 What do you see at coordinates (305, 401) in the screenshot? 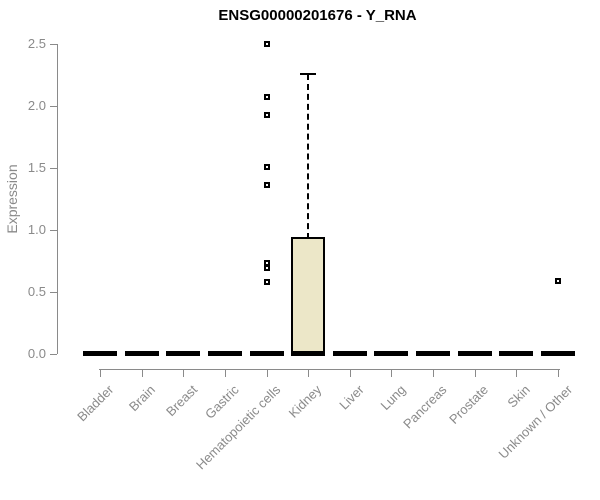
I see `x-tick-label: Kidney` at bounding box center [305, 401].